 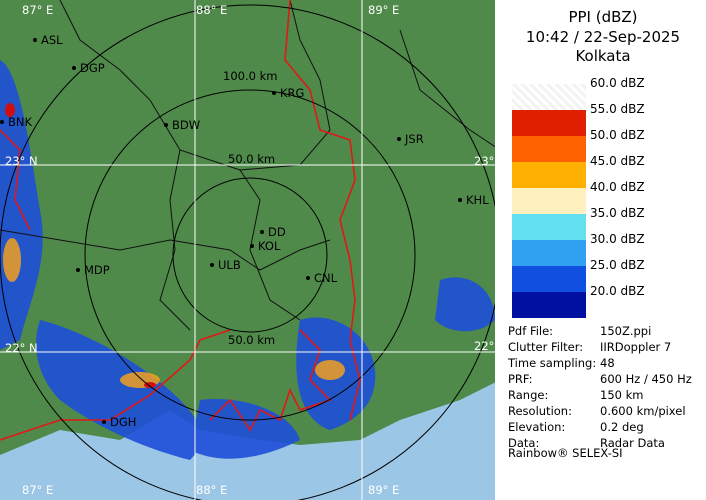 What do you see at coordinates (524, 443) in the screenshot?
I see `info-key: Data:` at bounding box center [524, 443].